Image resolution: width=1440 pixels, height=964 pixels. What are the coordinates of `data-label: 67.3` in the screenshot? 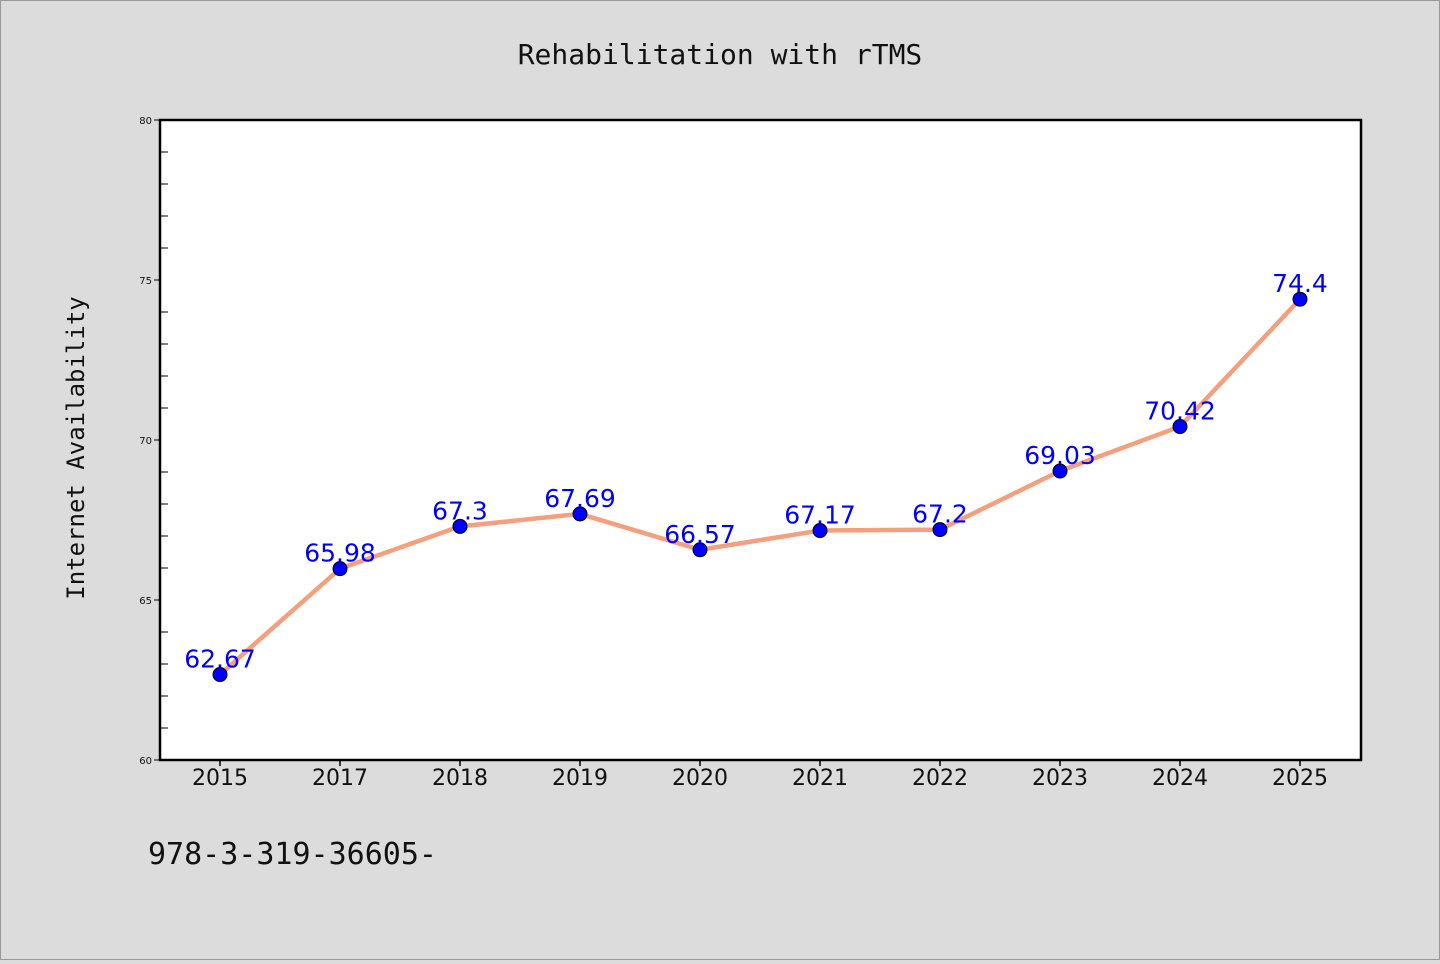 It's located at (460, 510).